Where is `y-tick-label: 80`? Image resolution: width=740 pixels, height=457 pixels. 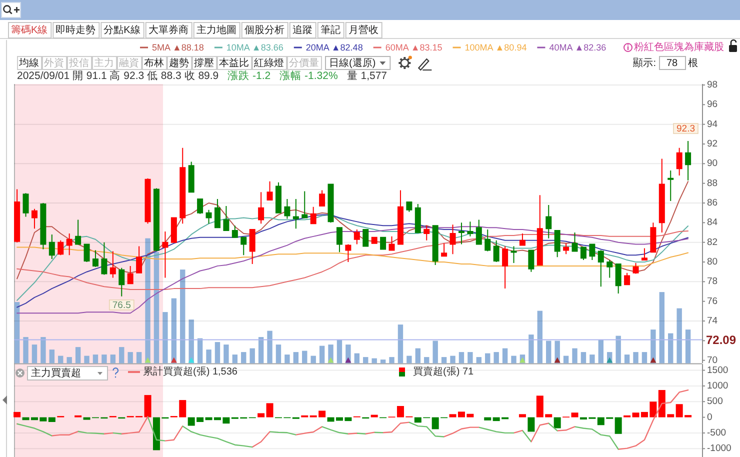 y-tick-label: 80 is located at coordinates (712, 262).